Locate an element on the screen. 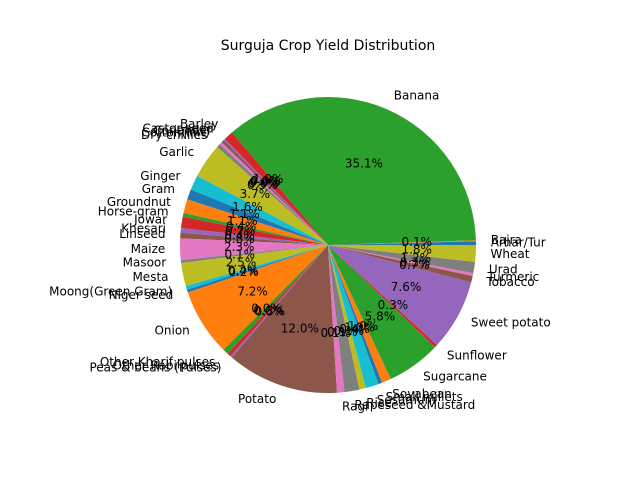 The height and width of the screenshot is (480, 640). slice-label: Mesta is located at coordinates (150, 277).